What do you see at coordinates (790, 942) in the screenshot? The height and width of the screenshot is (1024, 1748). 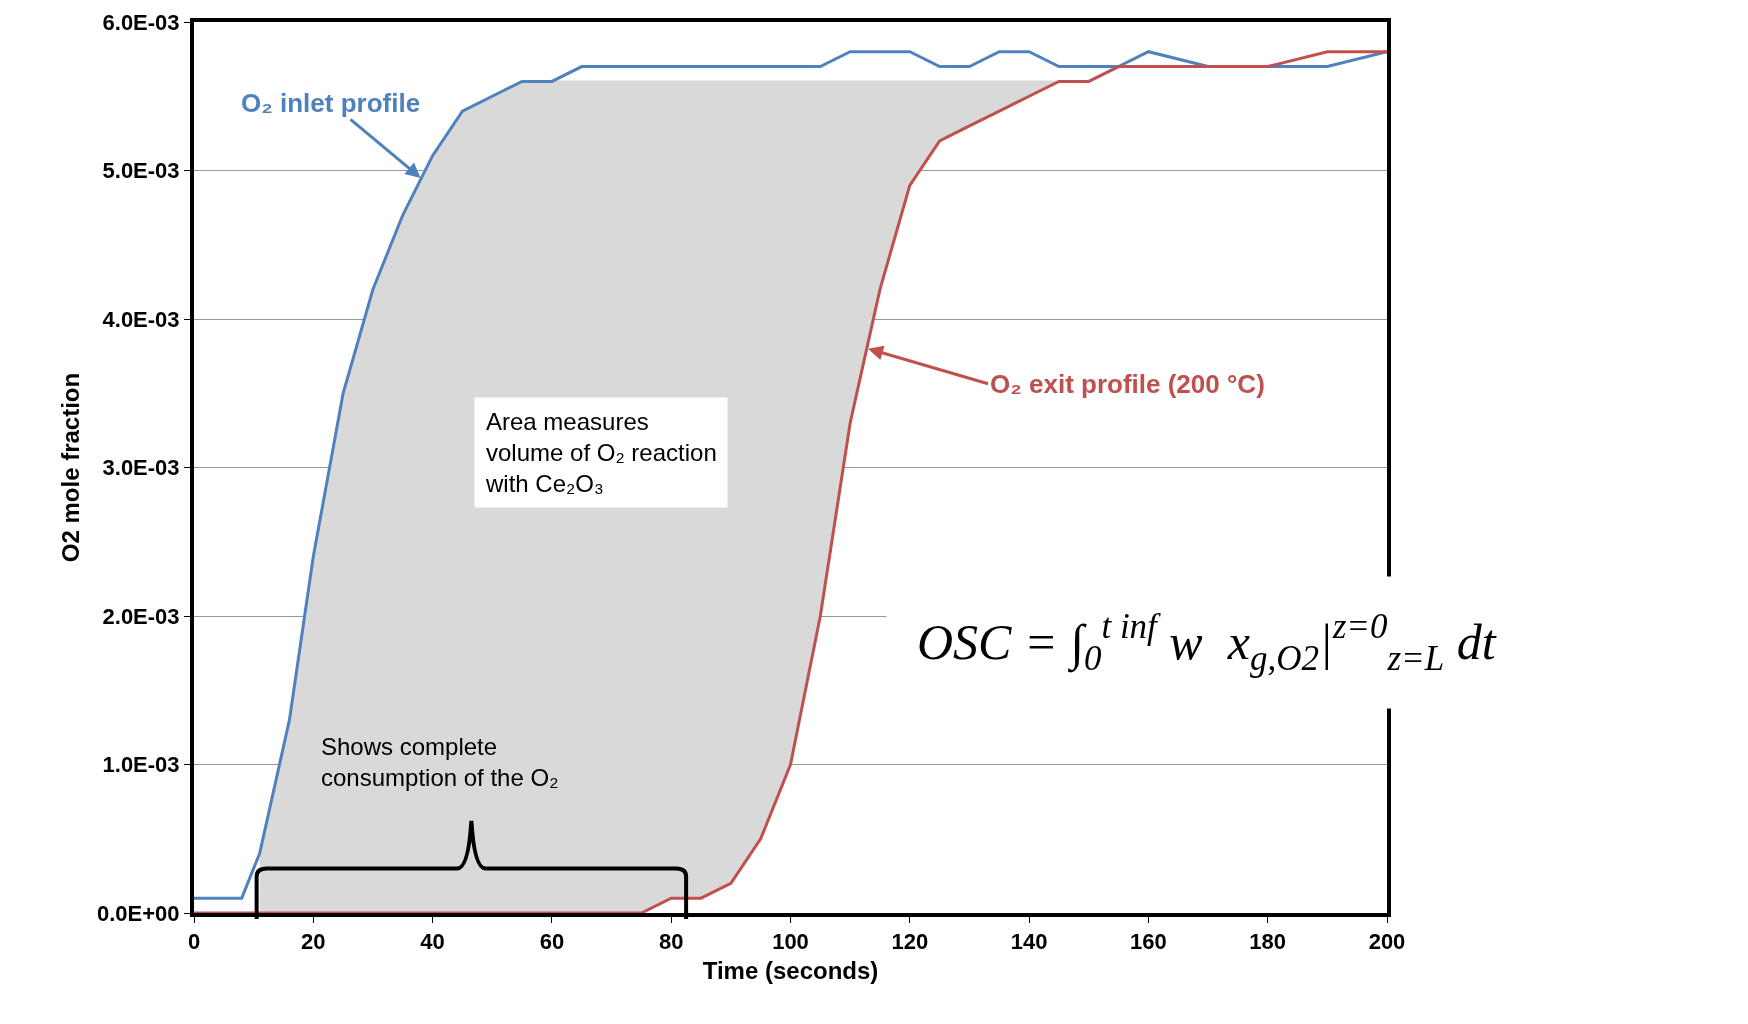 I see `x-tick-label: 100` at bounding box center [790, 942].